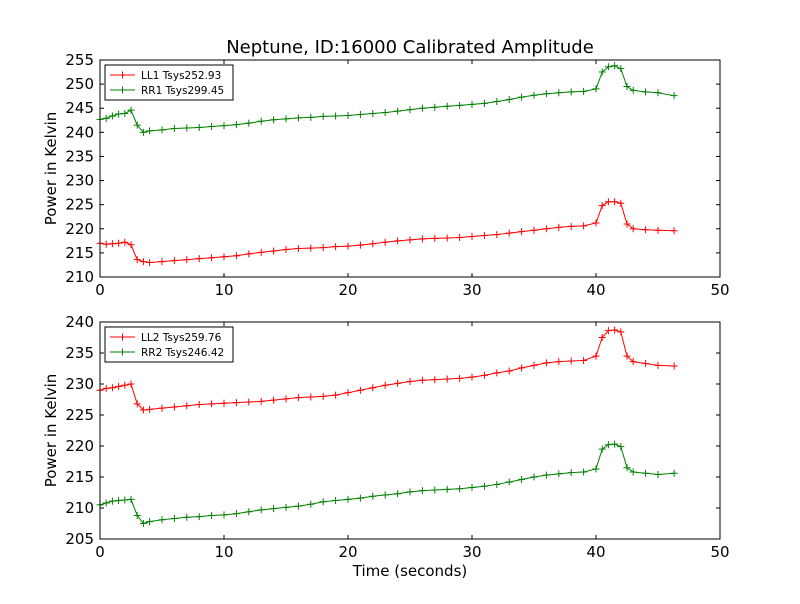 The image size is (800, 604). What do you see at coordinates (79, 205) in the screenshot?
I see `y-tick-label: 225` at bounding box center [79, 205].